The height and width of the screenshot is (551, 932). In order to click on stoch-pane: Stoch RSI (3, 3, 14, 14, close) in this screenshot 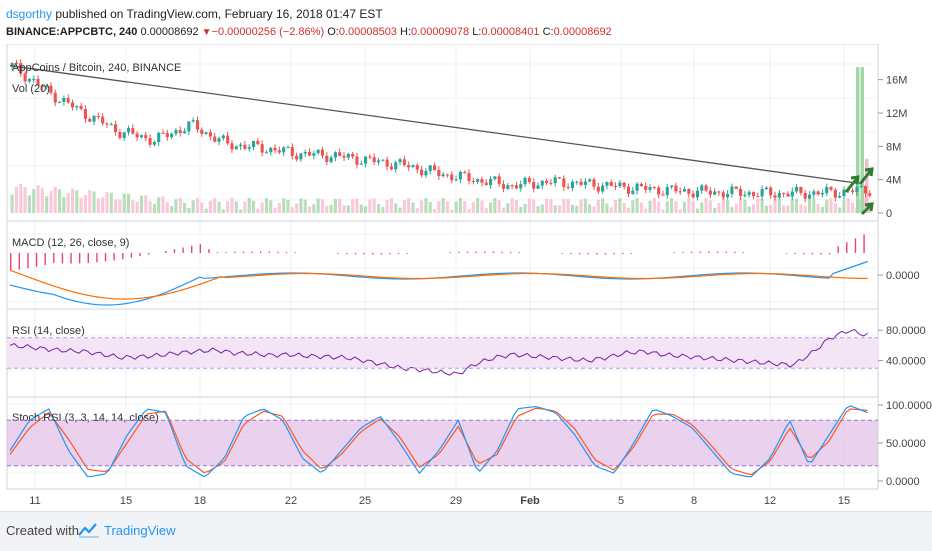, I will do `click(442, 441)`.